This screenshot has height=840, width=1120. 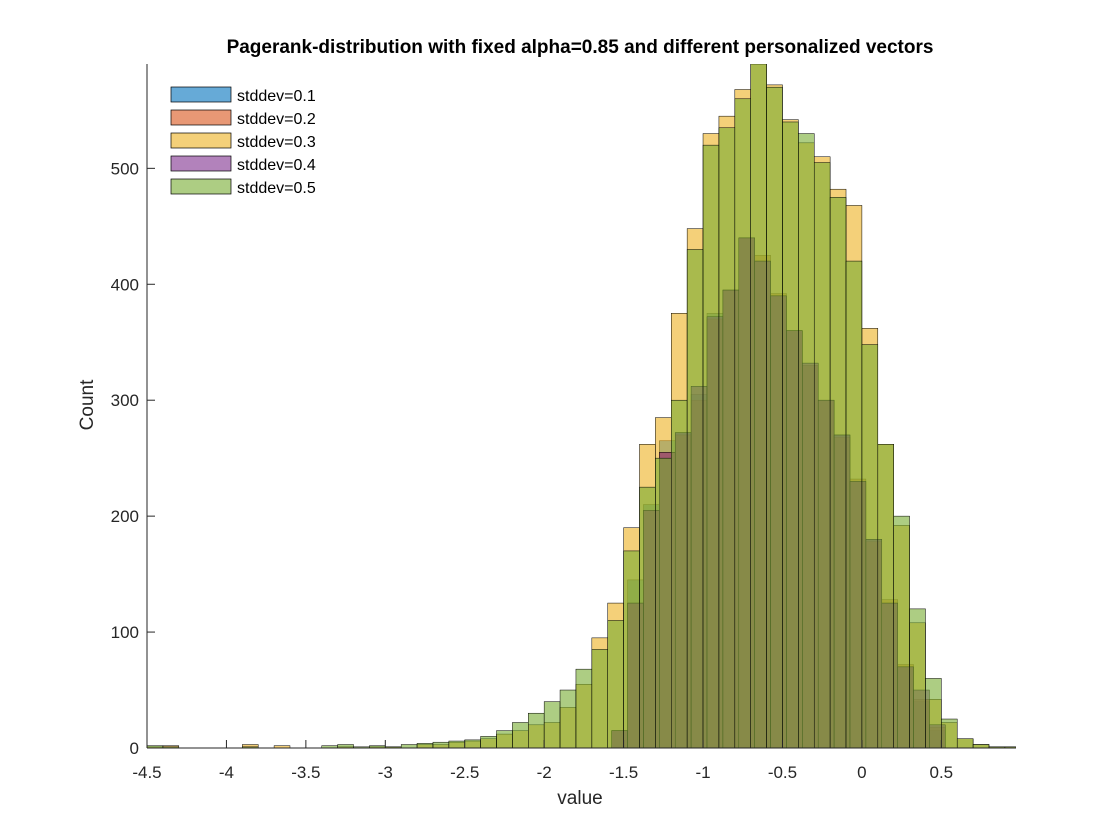 What do you see at coordinates (702, 772) in the screenshot?
I see `x-tick-label: -1` at bounding box center [702, 772].